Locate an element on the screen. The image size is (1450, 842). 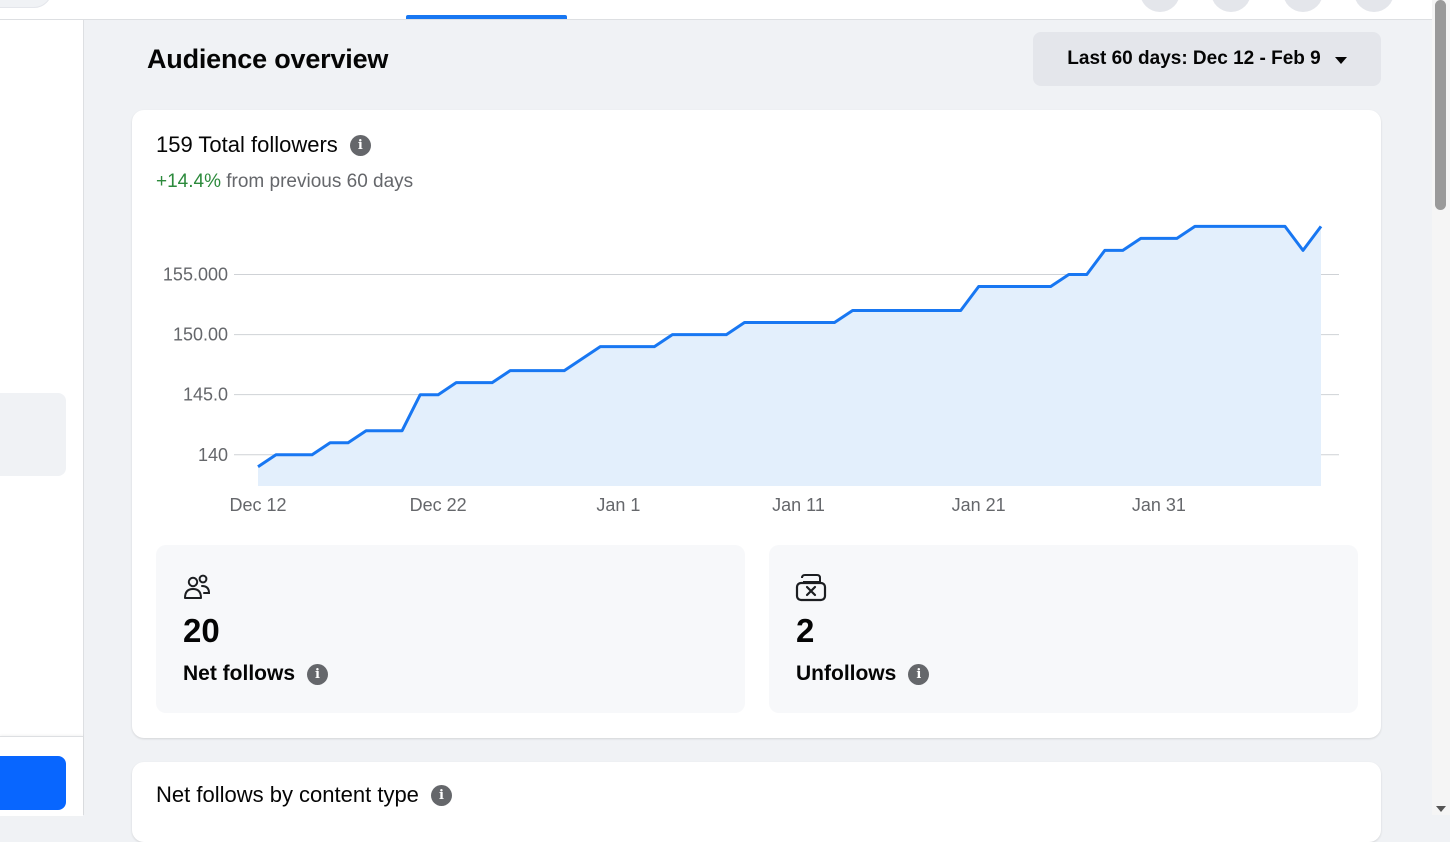
unfollows-label: Unfollows is located at coordinates (846, 673).